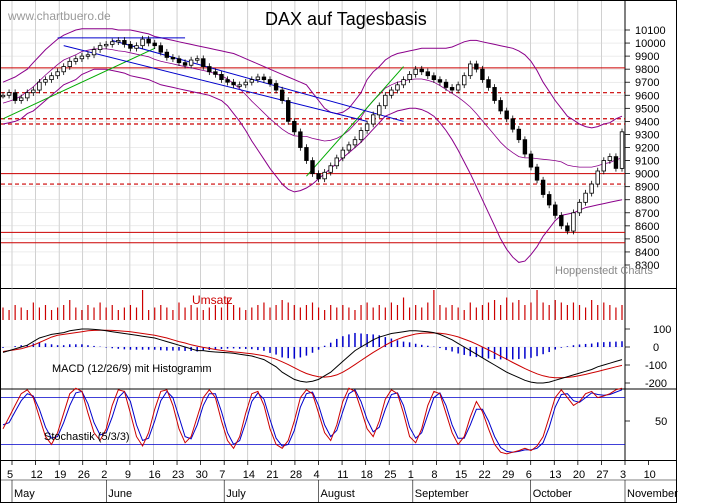 The width and height of the screenshot is (723, 503). What do you see at coordinates (338, 481) in the screenshot?
I see `x-axis-strip` at bounding box center [338, 481].